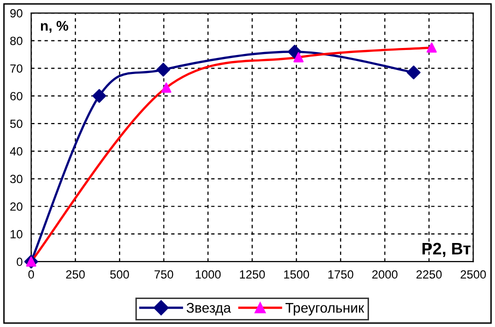 The width and height of the screenshot is (495, 327). What do you see at coordinates (16, 96) in the screenshot?
I see `y-tick-label: 60` at bounding box center [16, 96].